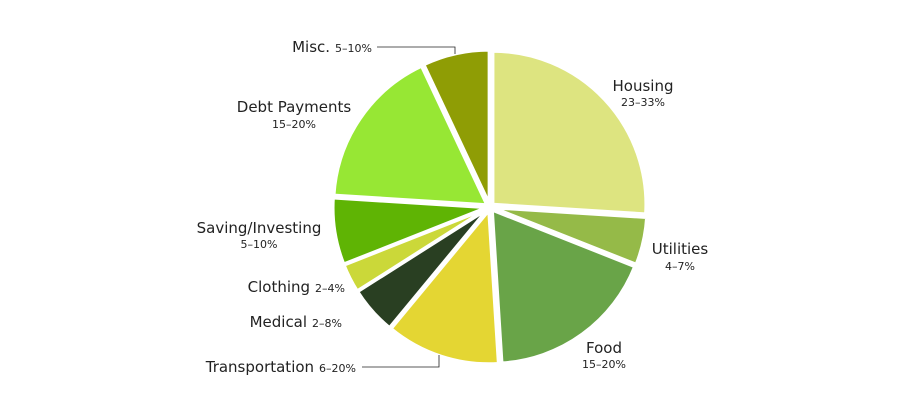 The height and width of the screenshot is (416, 900). Describe the element at coordinates (643, 86) in the screenshot. I see `label-housing-name: Housing` at that location.